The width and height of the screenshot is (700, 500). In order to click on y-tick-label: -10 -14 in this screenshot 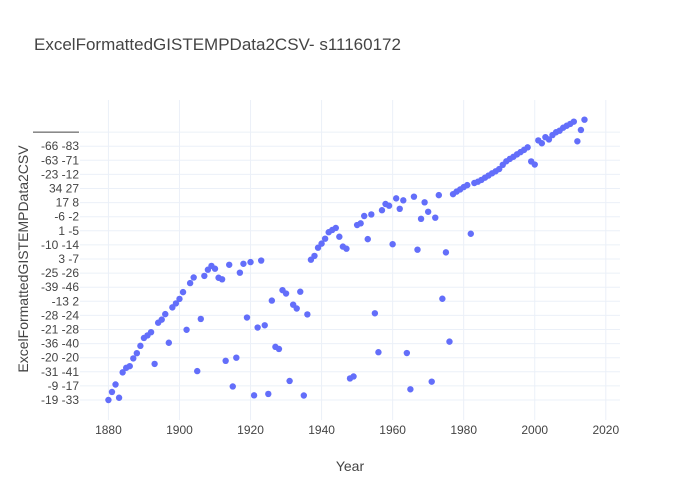, I will do `click(60, 245)`.